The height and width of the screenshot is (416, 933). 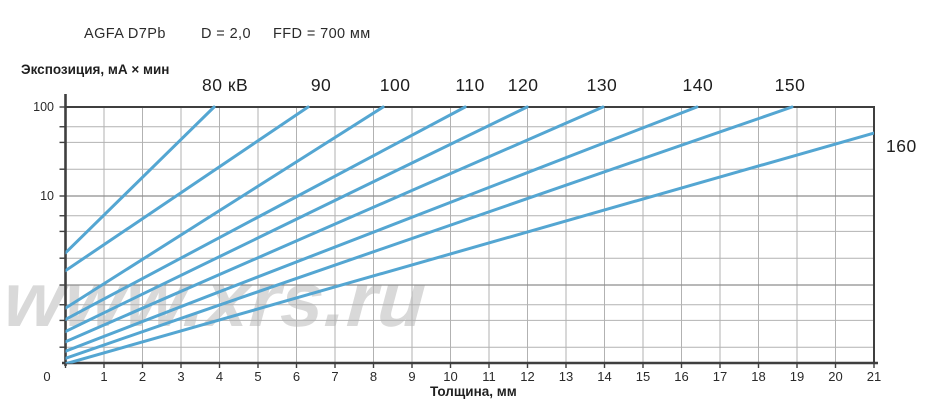 I want to click on x-tick-label: 6, so click(x=296, y=376).